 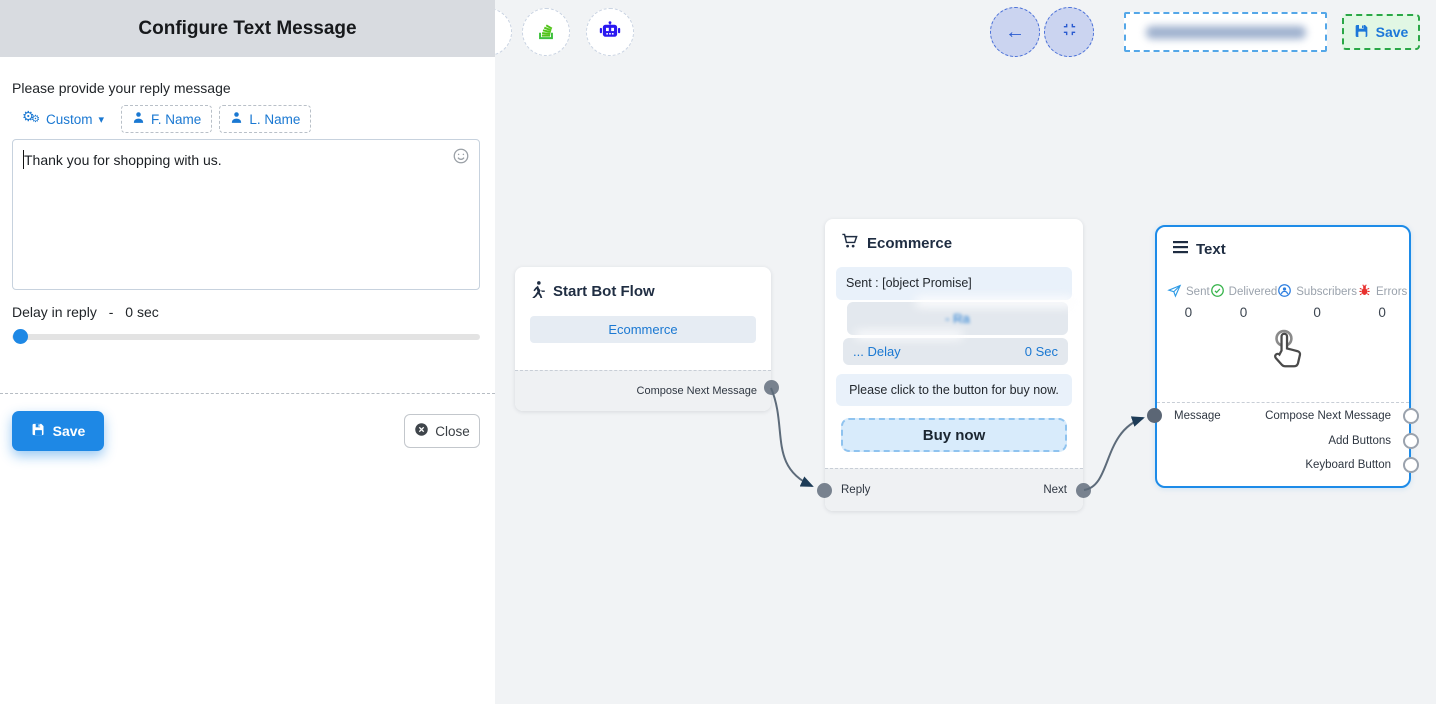 I want to click on wire-ecommerce-to-text, so click(x=1114, y=453).